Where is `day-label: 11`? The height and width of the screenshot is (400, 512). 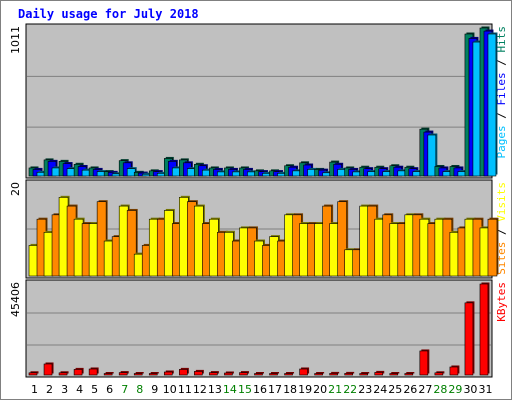 day-label: 11 is located at coordinates (185, 389).